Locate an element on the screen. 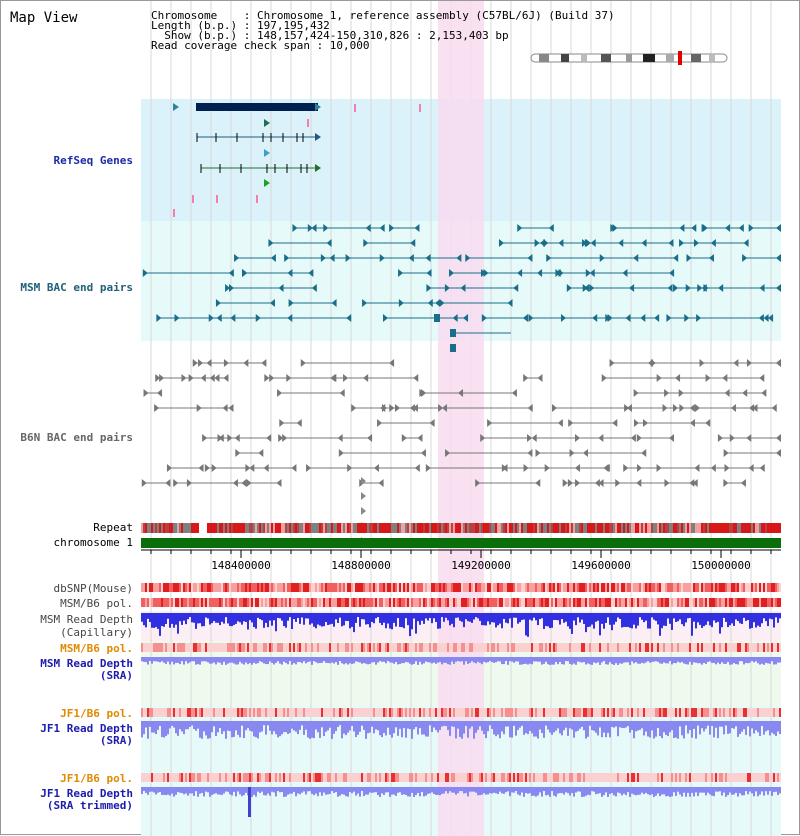 The height and width of the screenshot is (836, 800). track-label-jf1-depth-trimmed: JF1 Read Depth is located at coordinates (86, 793).